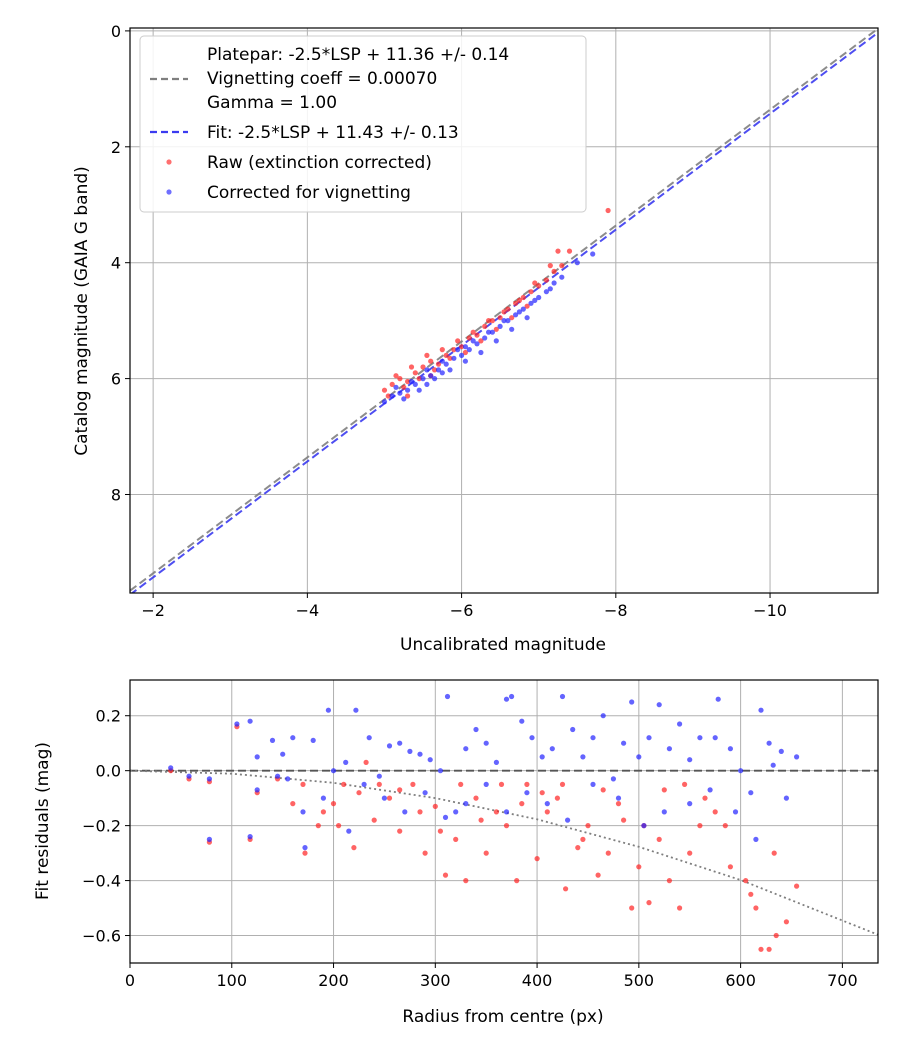 This screenshot has height=1050, width=900. What do you see at coordinates (116, 31) in the screenshot?
I see `calibration-ytick-label: 0` at bounding box center [116, 31].